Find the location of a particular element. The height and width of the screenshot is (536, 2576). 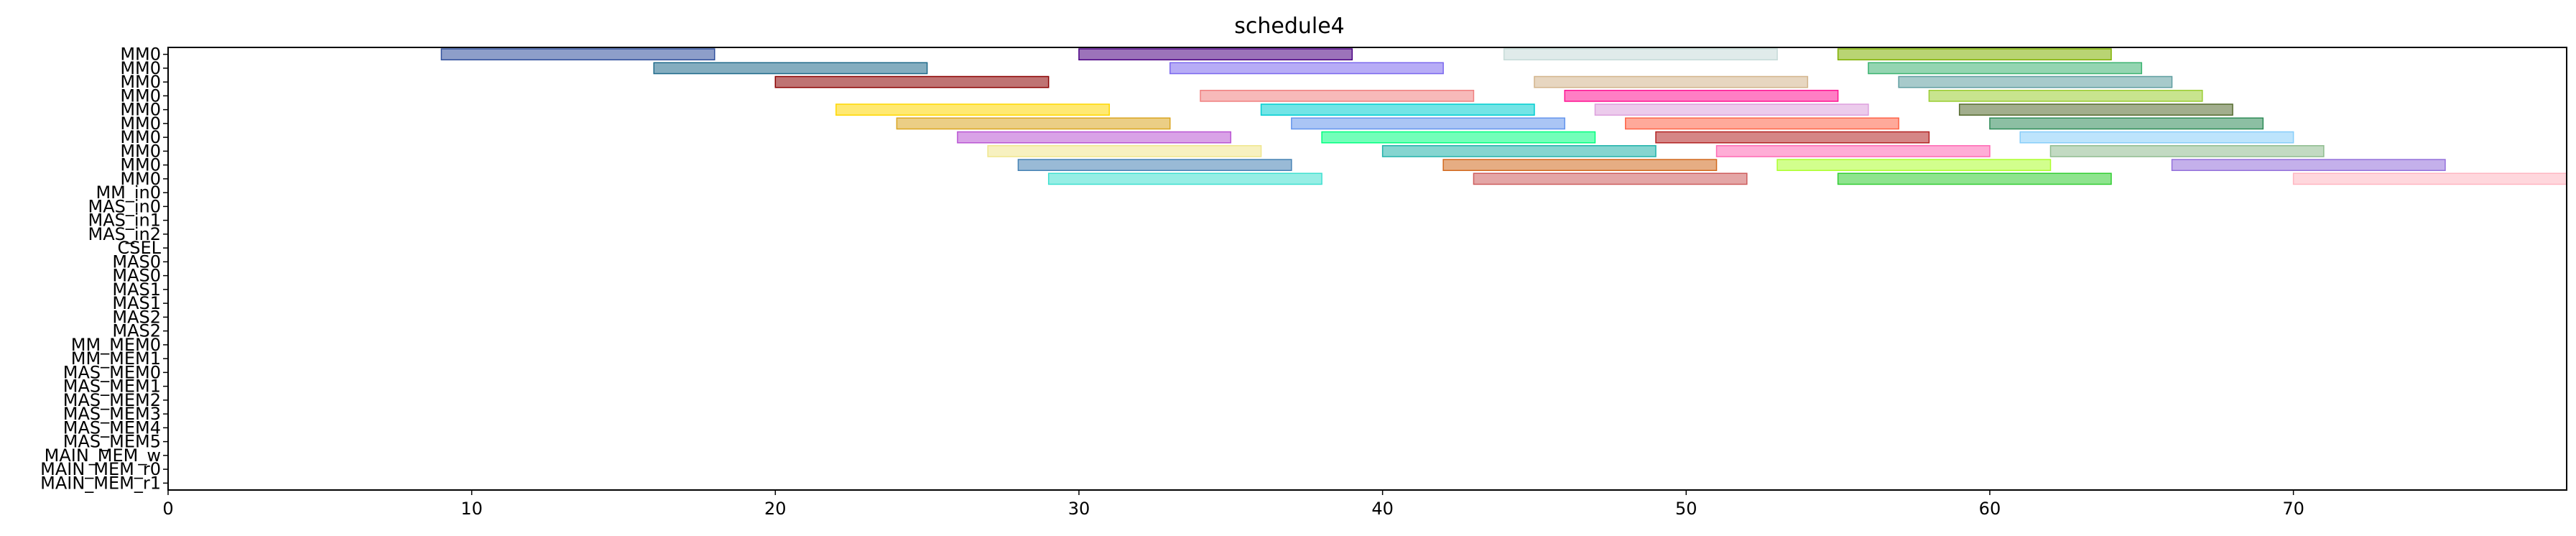

y-tick-label: MAS_MEM1 is located at coordinates (112, 387).